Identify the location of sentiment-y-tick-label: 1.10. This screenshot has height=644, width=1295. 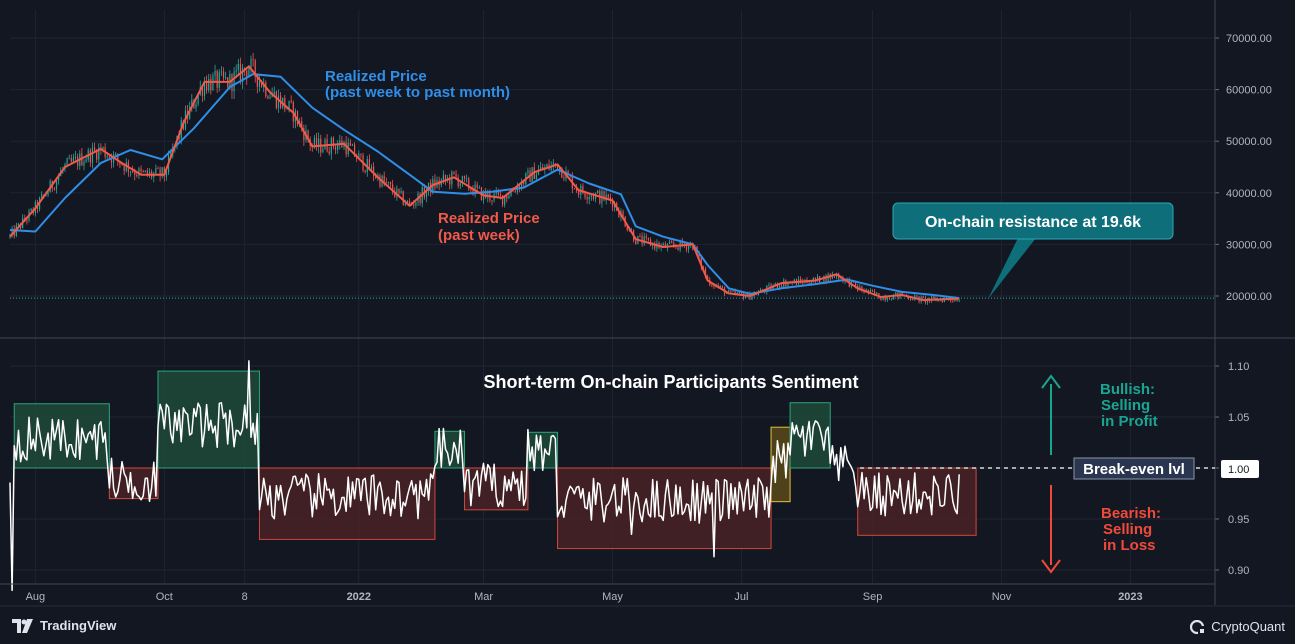
(1238, 367).